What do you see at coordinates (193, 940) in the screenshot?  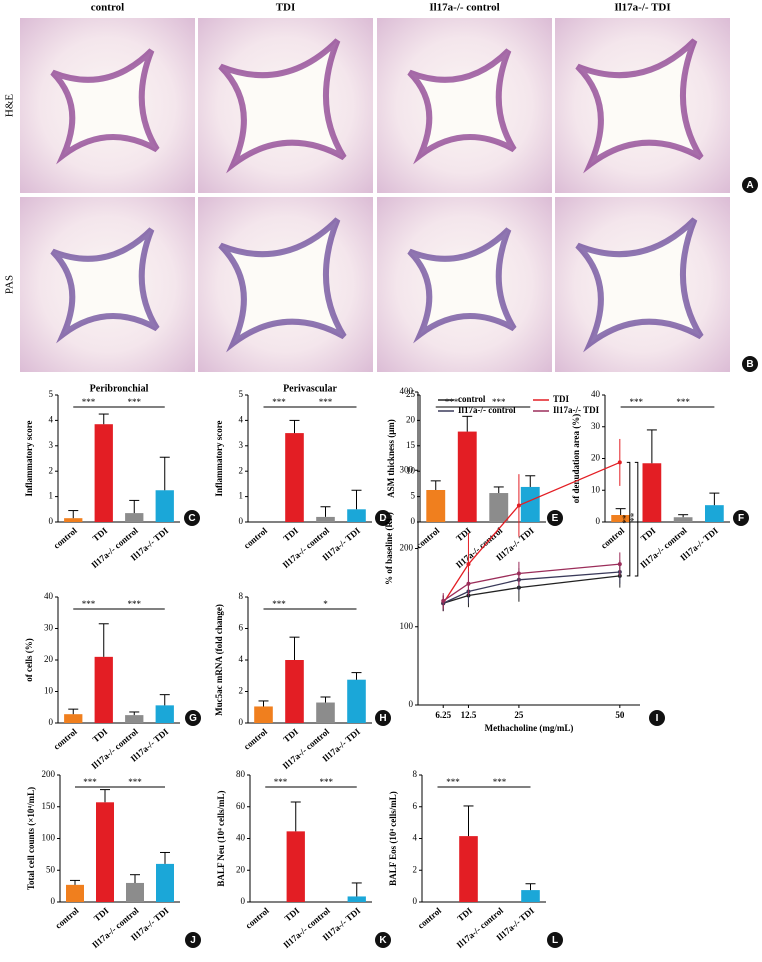 I see `panel-letter: J` at bounding box center [193, 940].